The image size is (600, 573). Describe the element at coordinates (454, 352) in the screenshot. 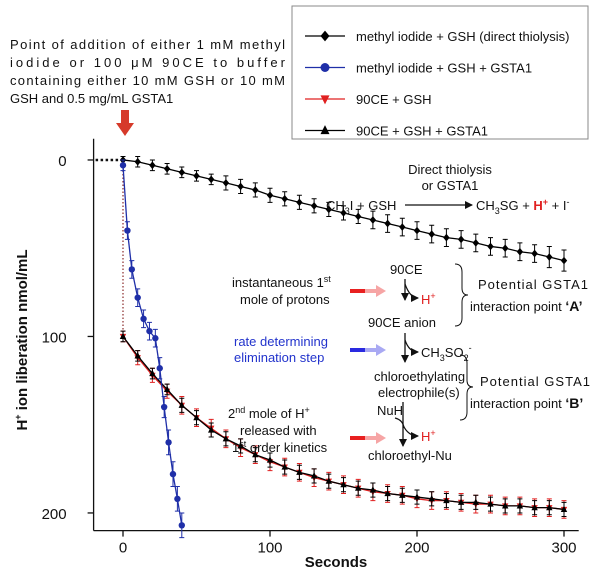

I see `scheme-part: SO` at that location.